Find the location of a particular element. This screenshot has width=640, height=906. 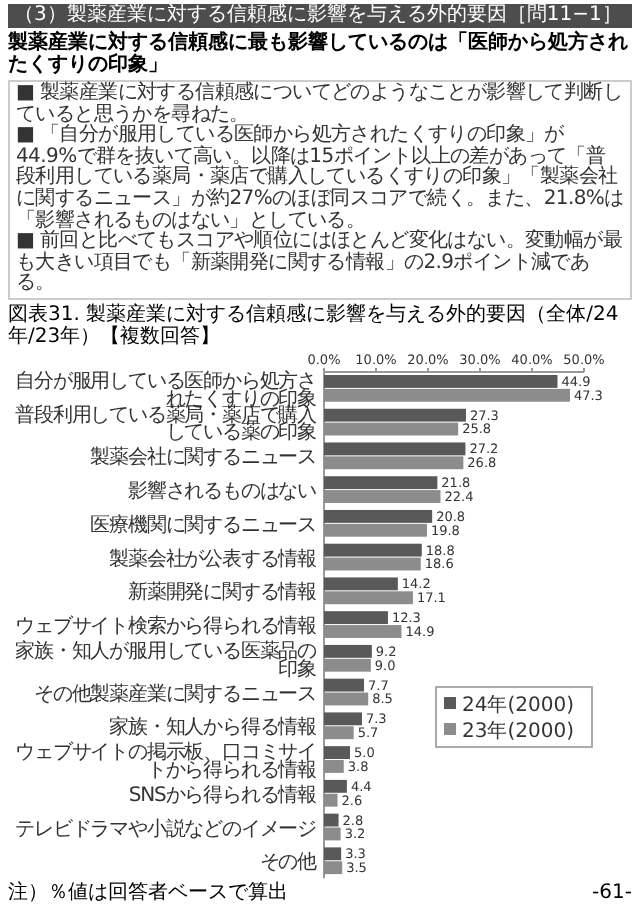

y-tick-label: その他製薬産業に関するニュース is located at coordinates (174, 693).